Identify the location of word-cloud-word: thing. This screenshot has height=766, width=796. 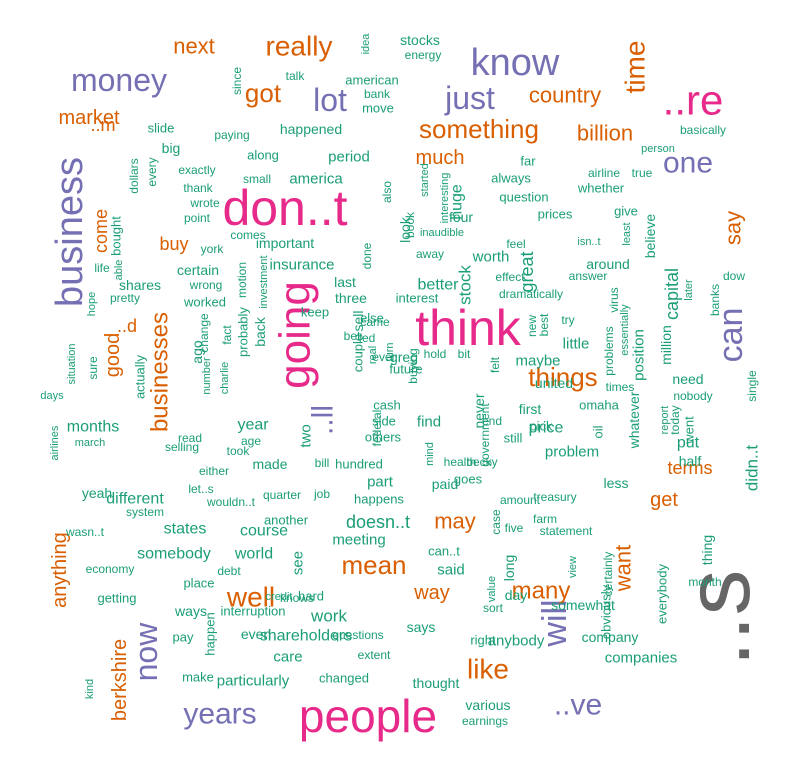
(707, 550).